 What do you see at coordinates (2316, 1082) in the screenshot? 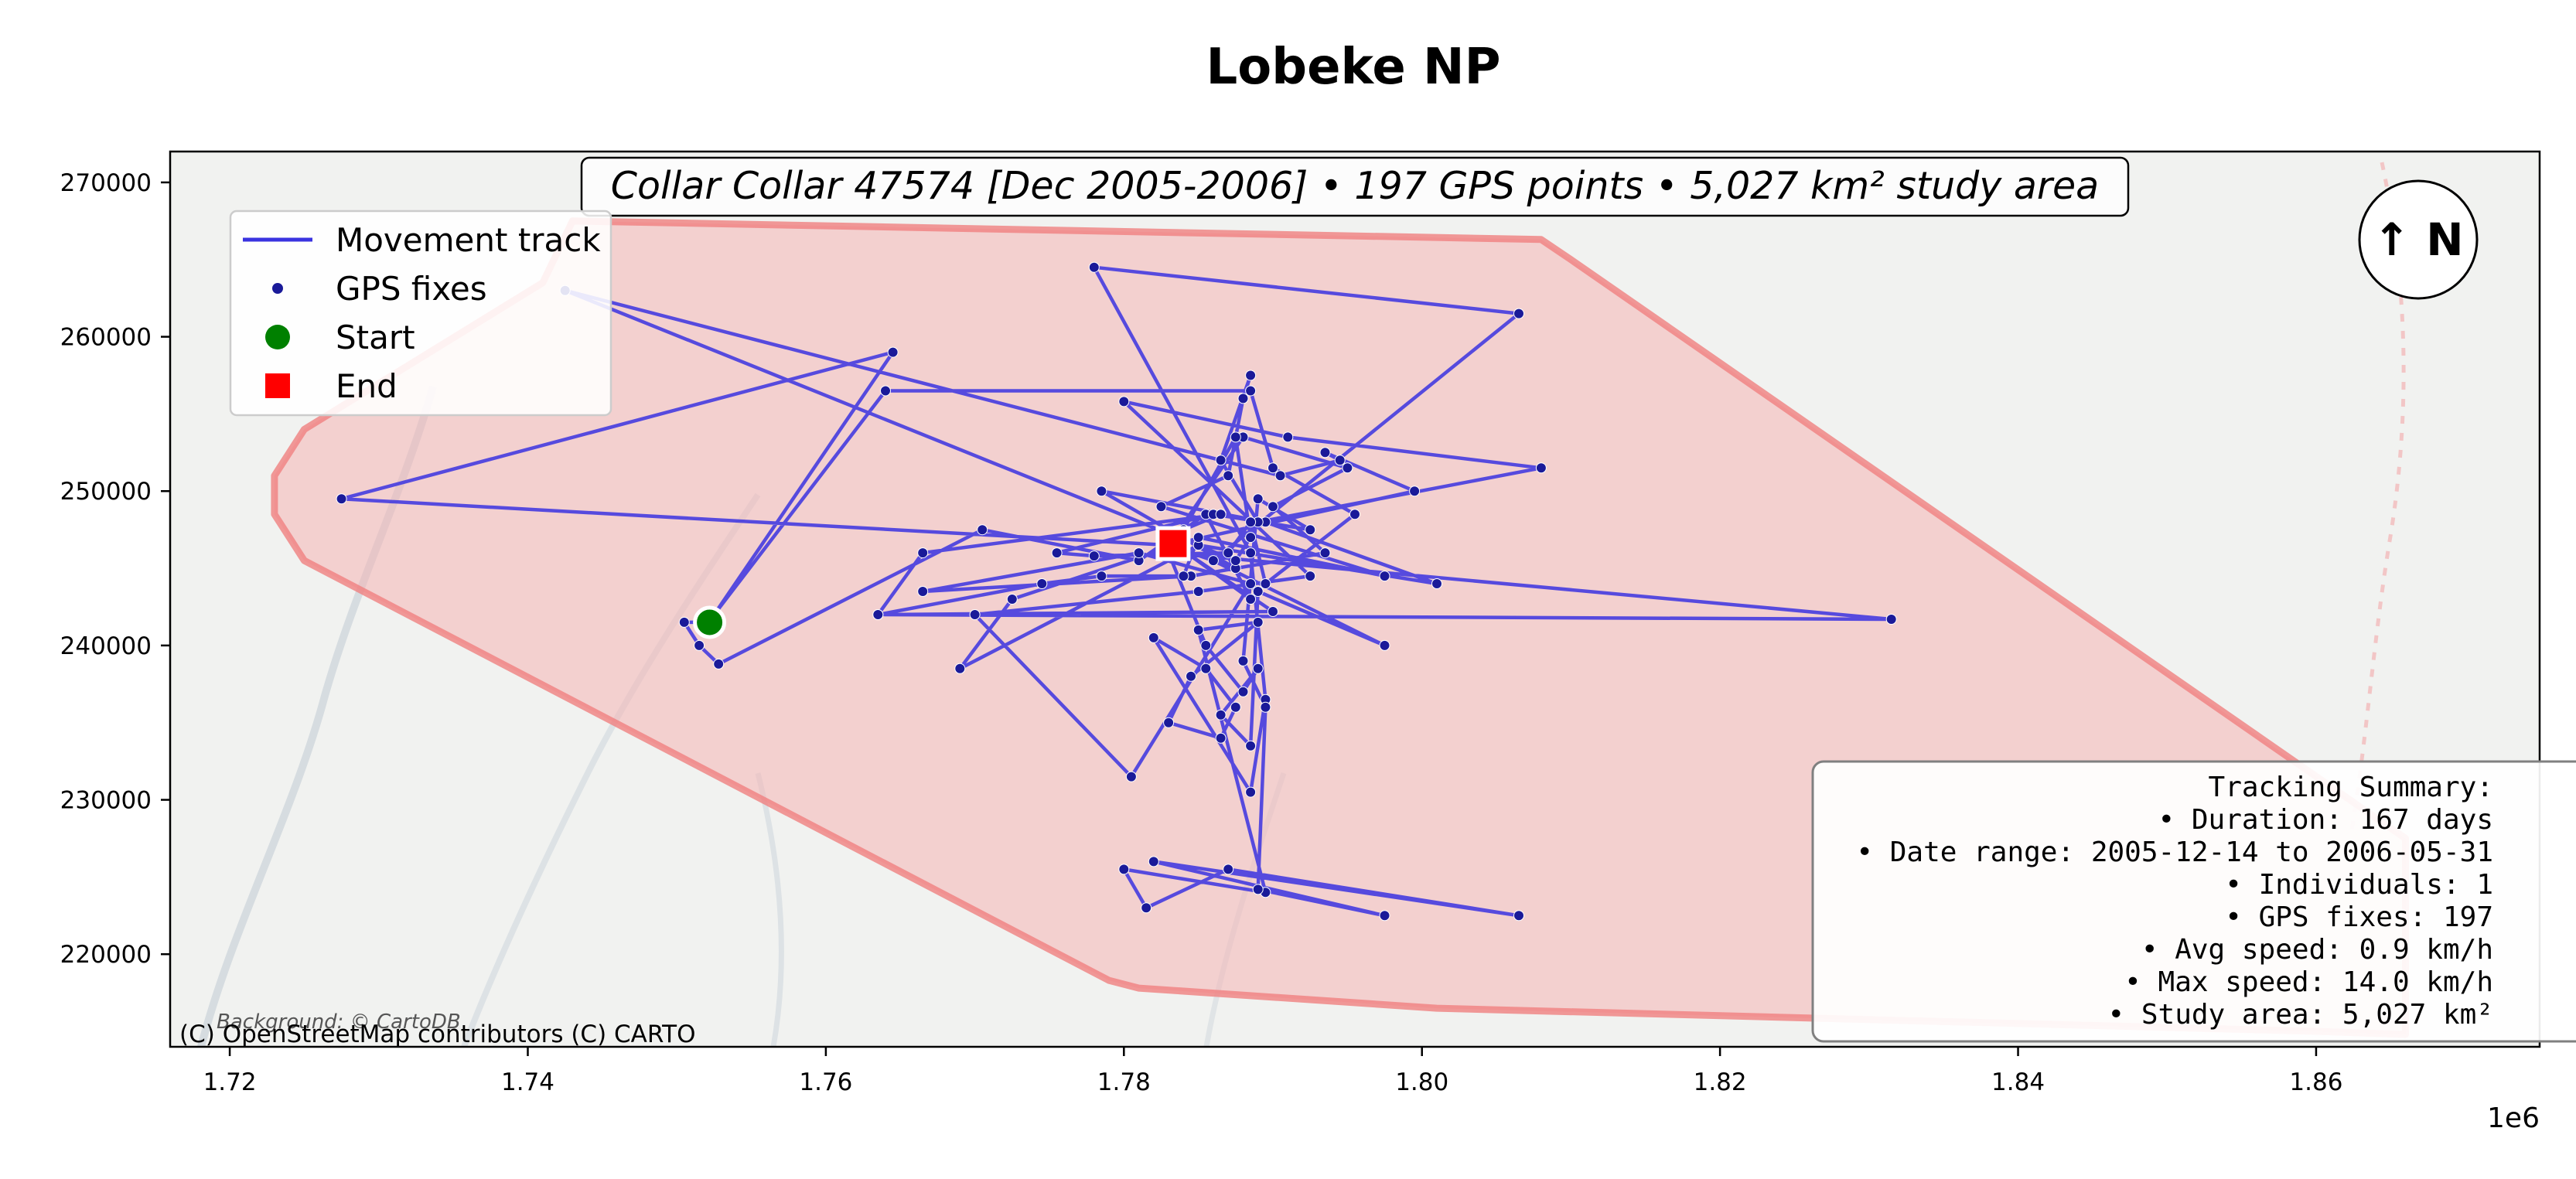
I see `x-tick-label: 1.86` at bounding box center [2316, 1082].